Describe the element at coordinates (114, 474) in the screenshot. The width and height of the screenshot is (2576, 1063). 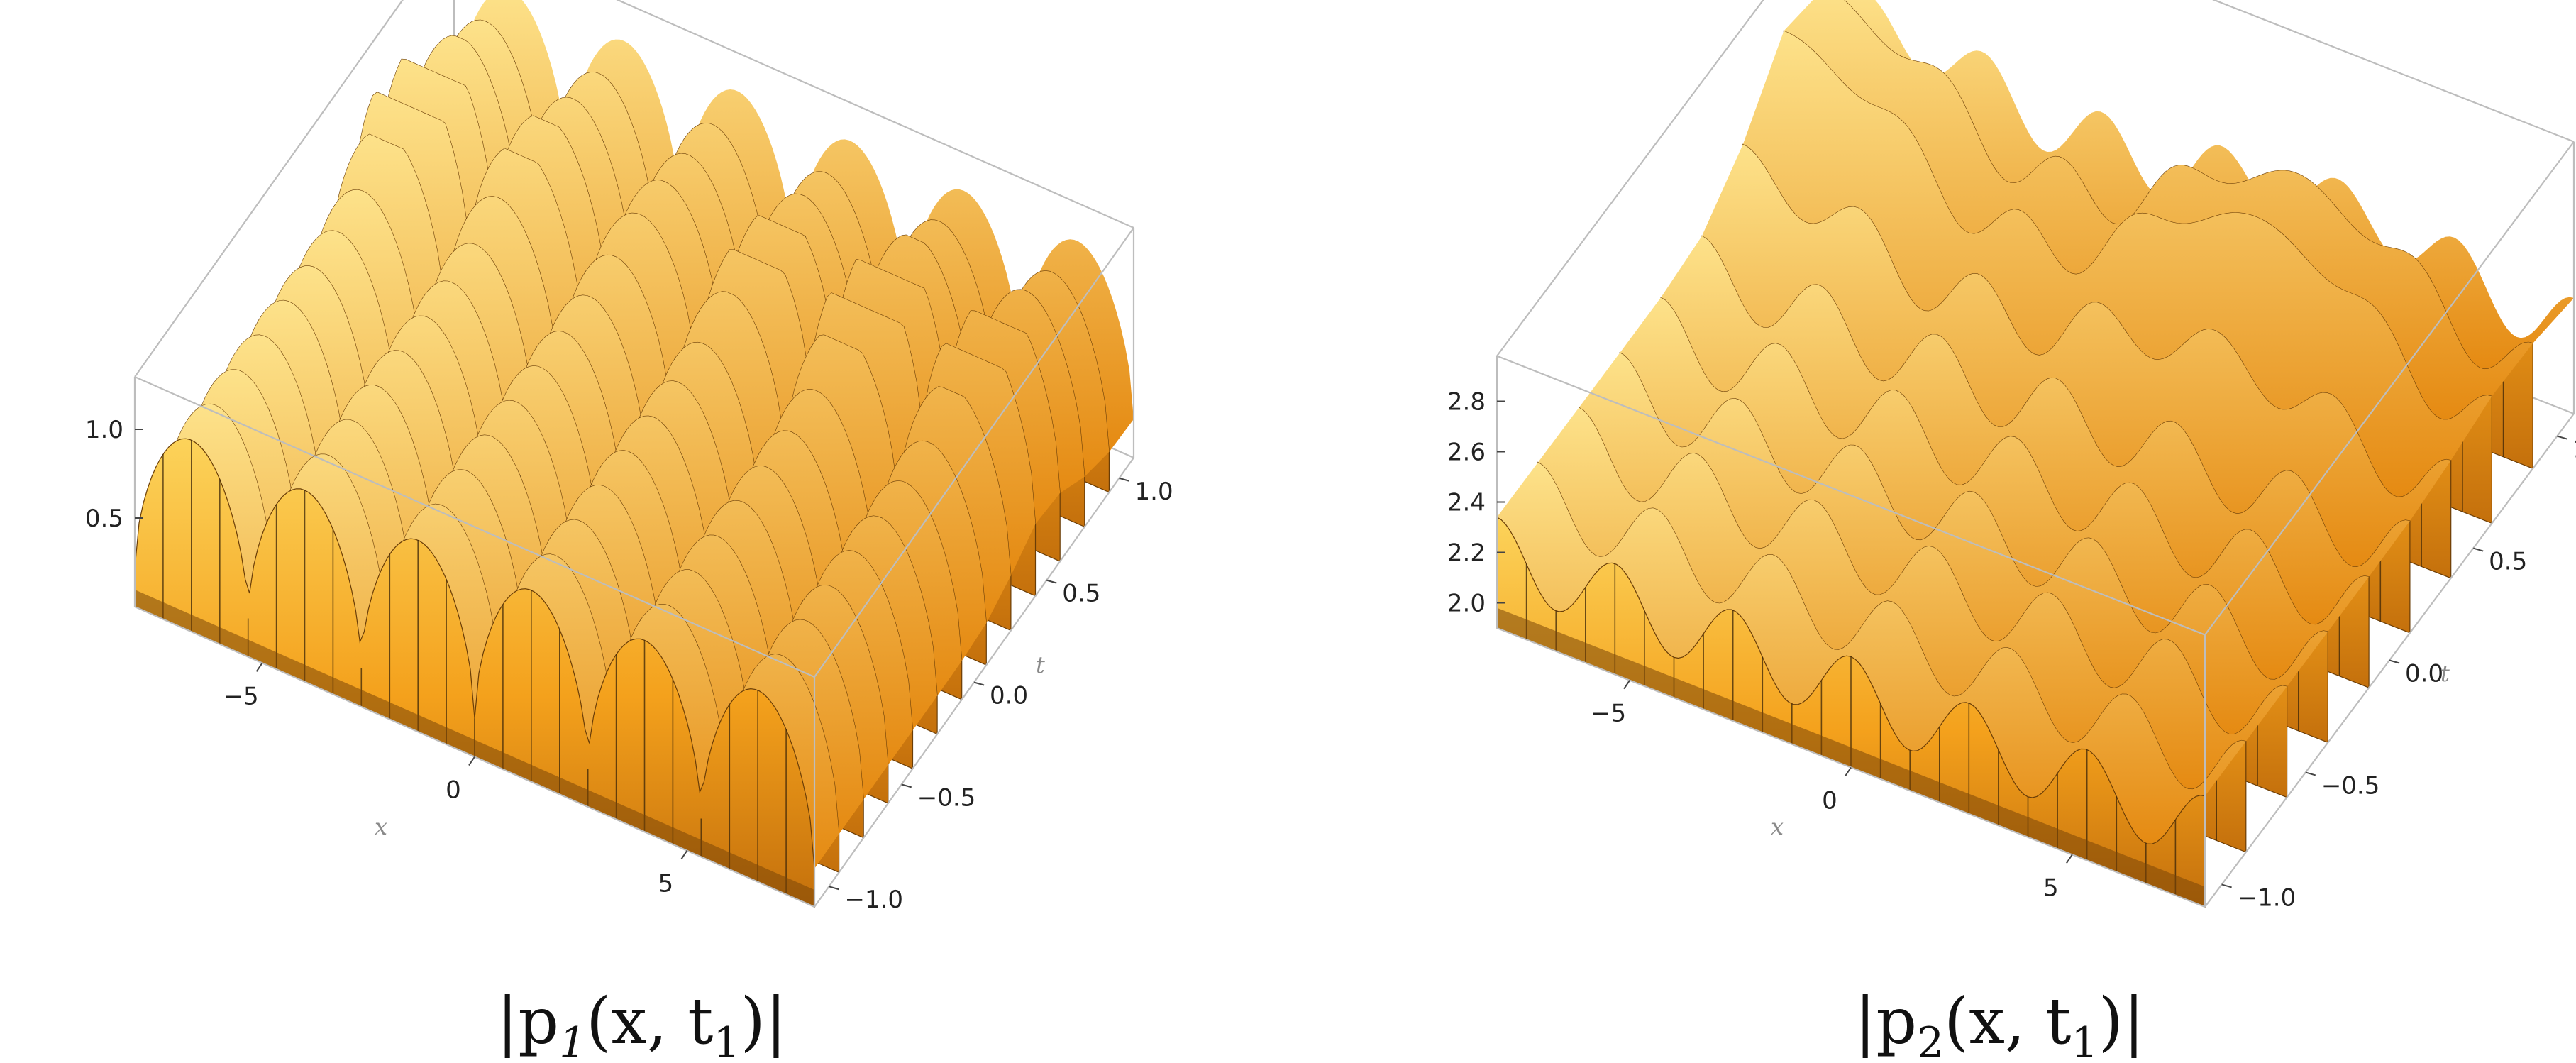
I see `z-axis-ticks: 0.5 1.0` at that location.